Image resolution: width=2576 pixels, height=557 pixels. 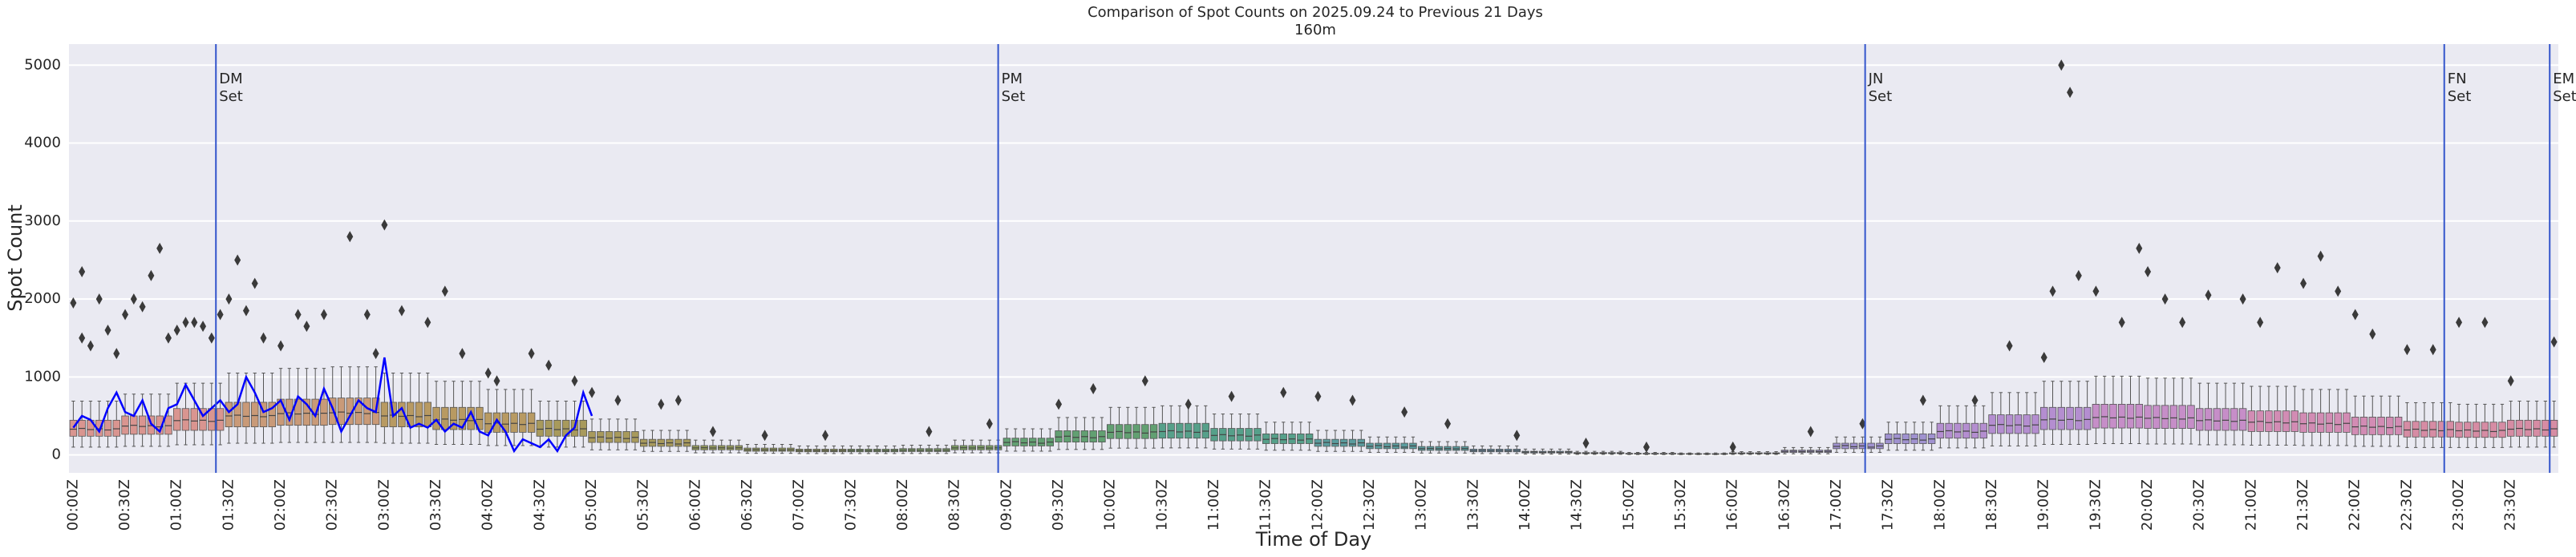 I want to click on x-tick-label: 14:30Z, so click(x=1577, y=505).